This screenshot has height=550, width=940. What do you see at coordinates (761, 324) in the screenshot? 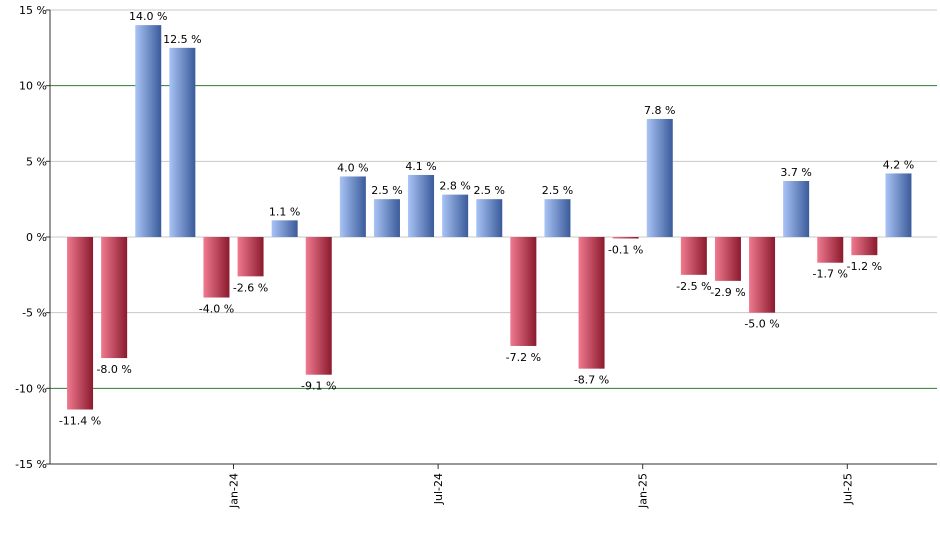
I see `data-label: -5.0 %` at bounding box center [761, 324].